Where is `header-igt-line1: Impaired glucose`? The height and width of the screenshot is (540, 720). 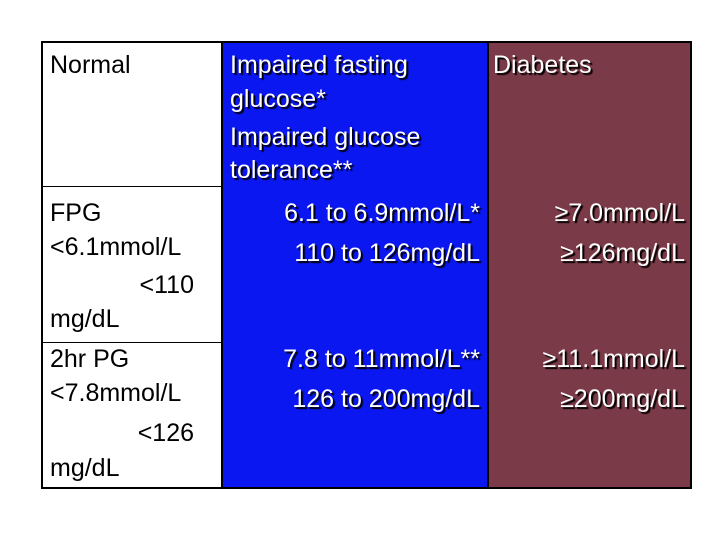 header-igt-line1: Impaired glucose is located at coordinates (325, 137).